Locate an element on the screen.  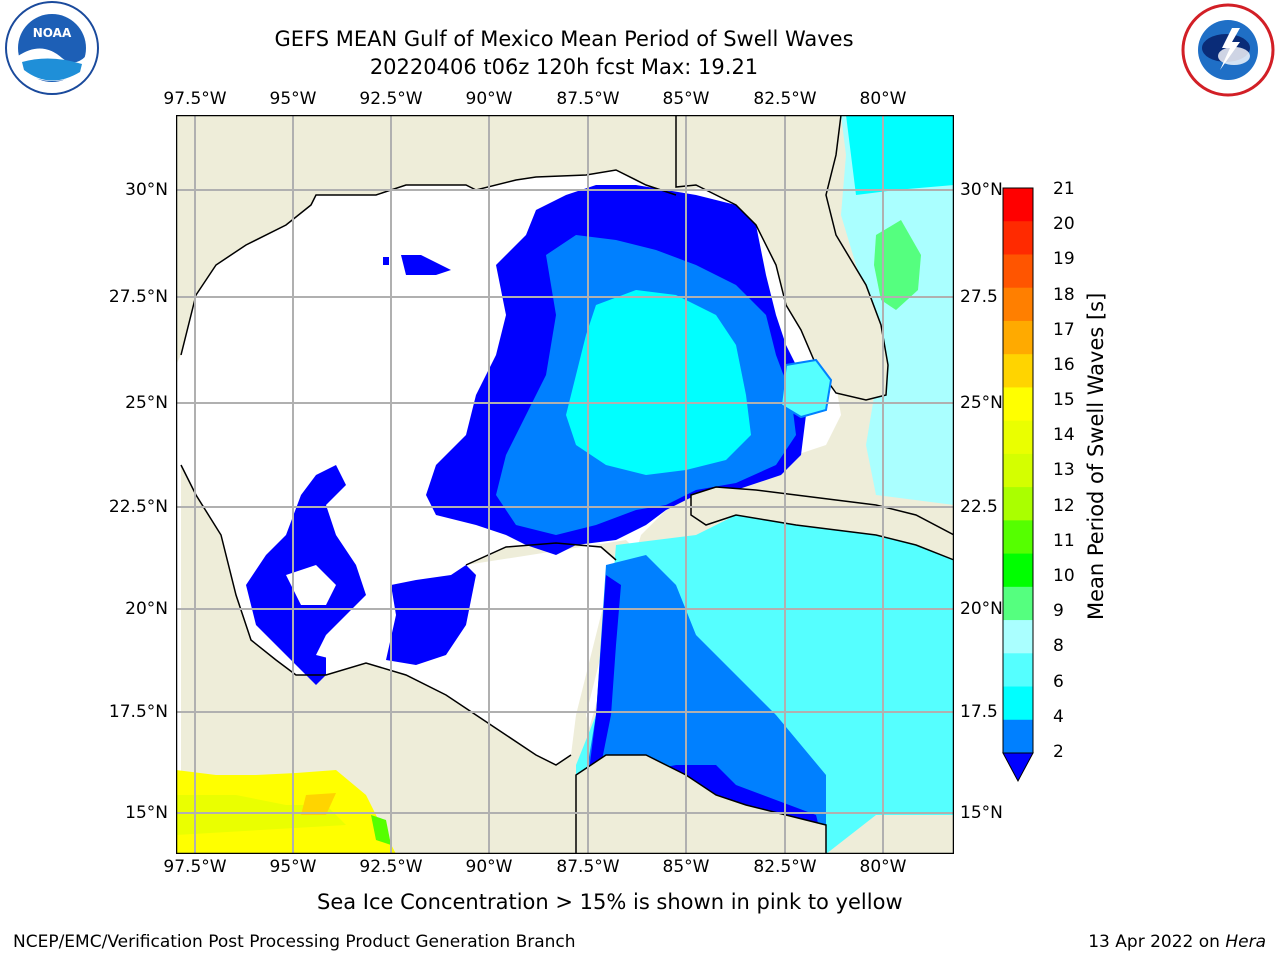
lat-tick-left: 20°N is located at coordinates (146, 609).